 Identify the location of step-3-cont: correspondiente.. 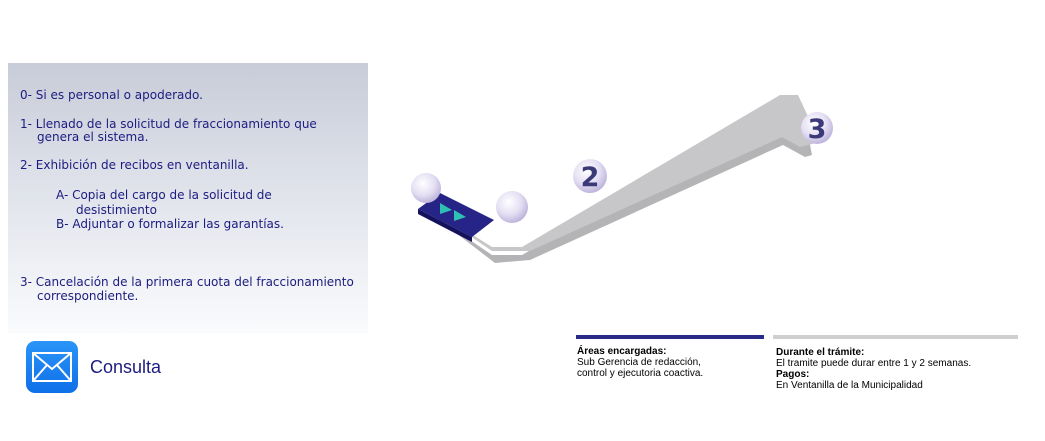
(88, 296).